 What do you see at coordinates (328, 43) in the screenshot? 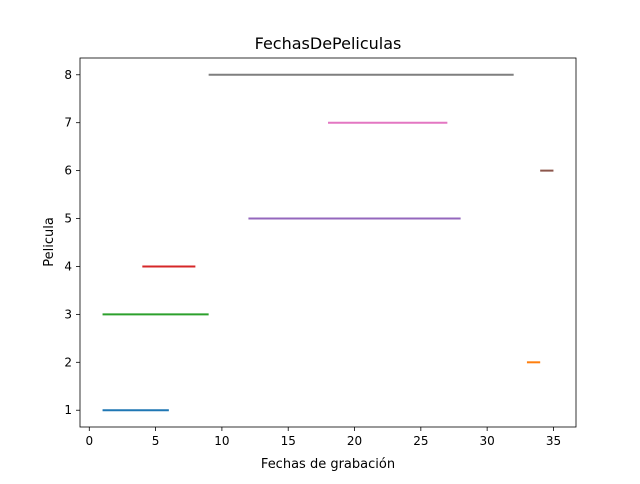
I see `chart-title: FechasDePeliculas` at bounding box center [328, 43].